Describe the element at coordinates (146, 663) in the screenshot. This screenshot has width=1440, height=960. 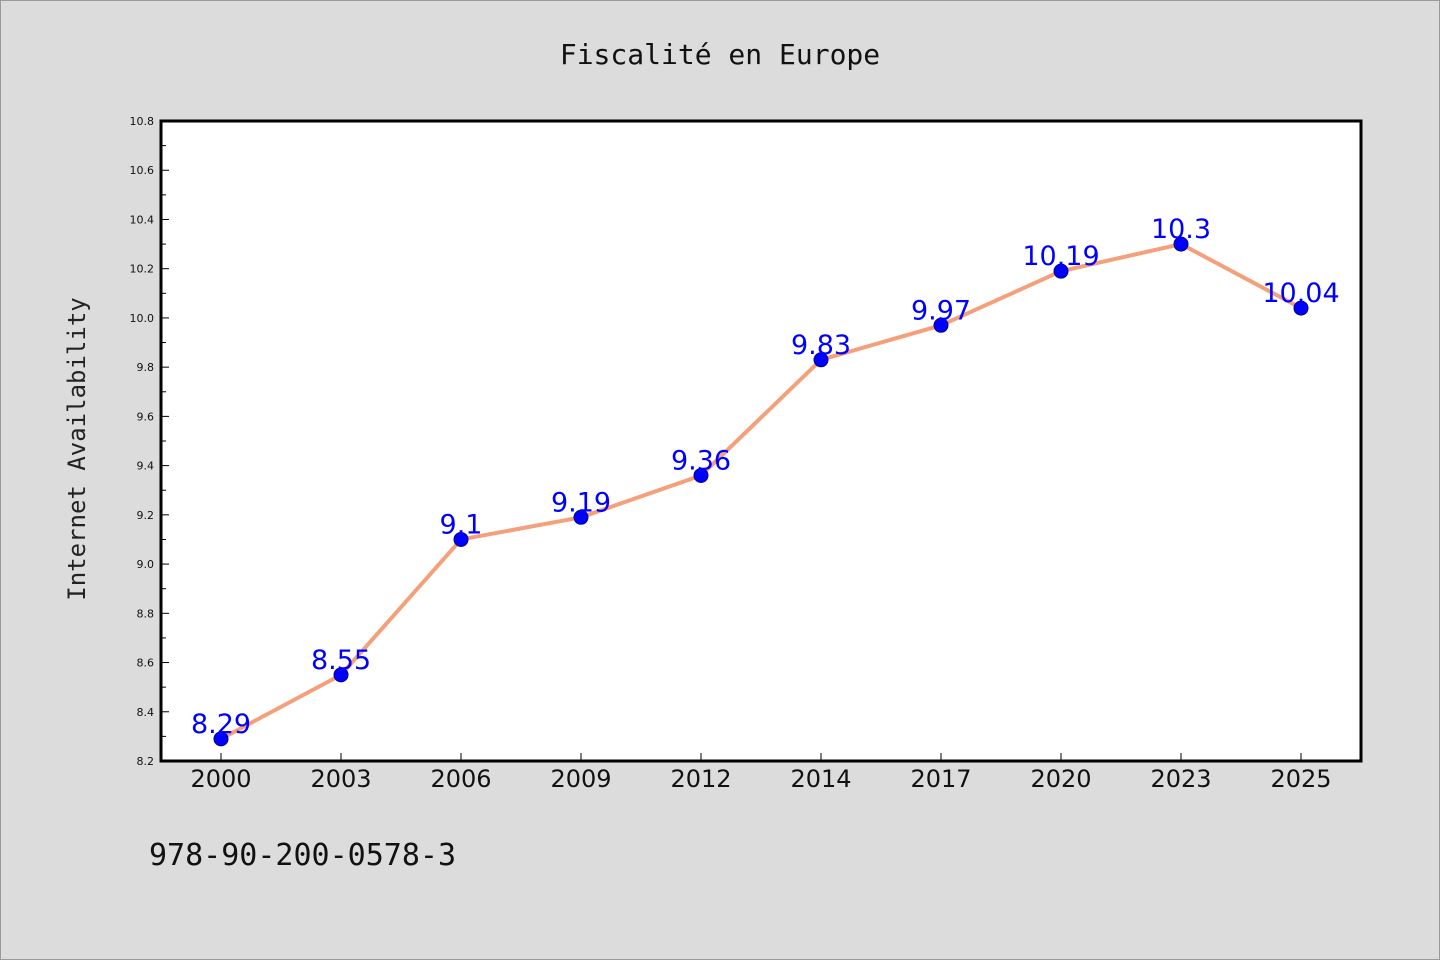
I see `y-tick-label: 8.6` at that location.